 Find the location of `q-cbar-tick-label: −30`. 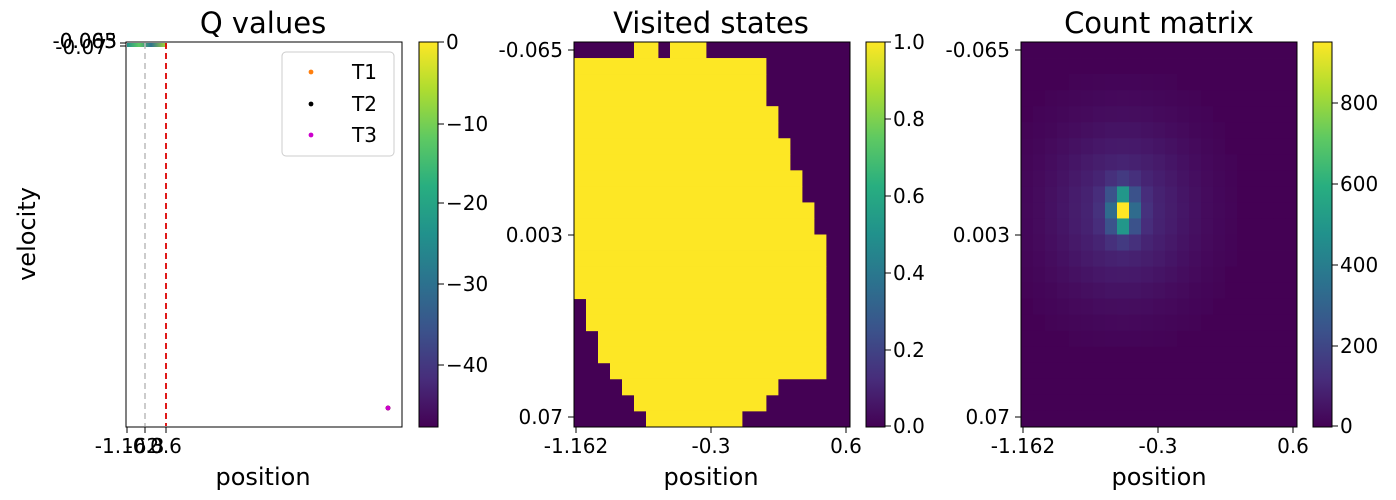

q-cbar-tick-label: −30 is located at coordinates (467, 284).